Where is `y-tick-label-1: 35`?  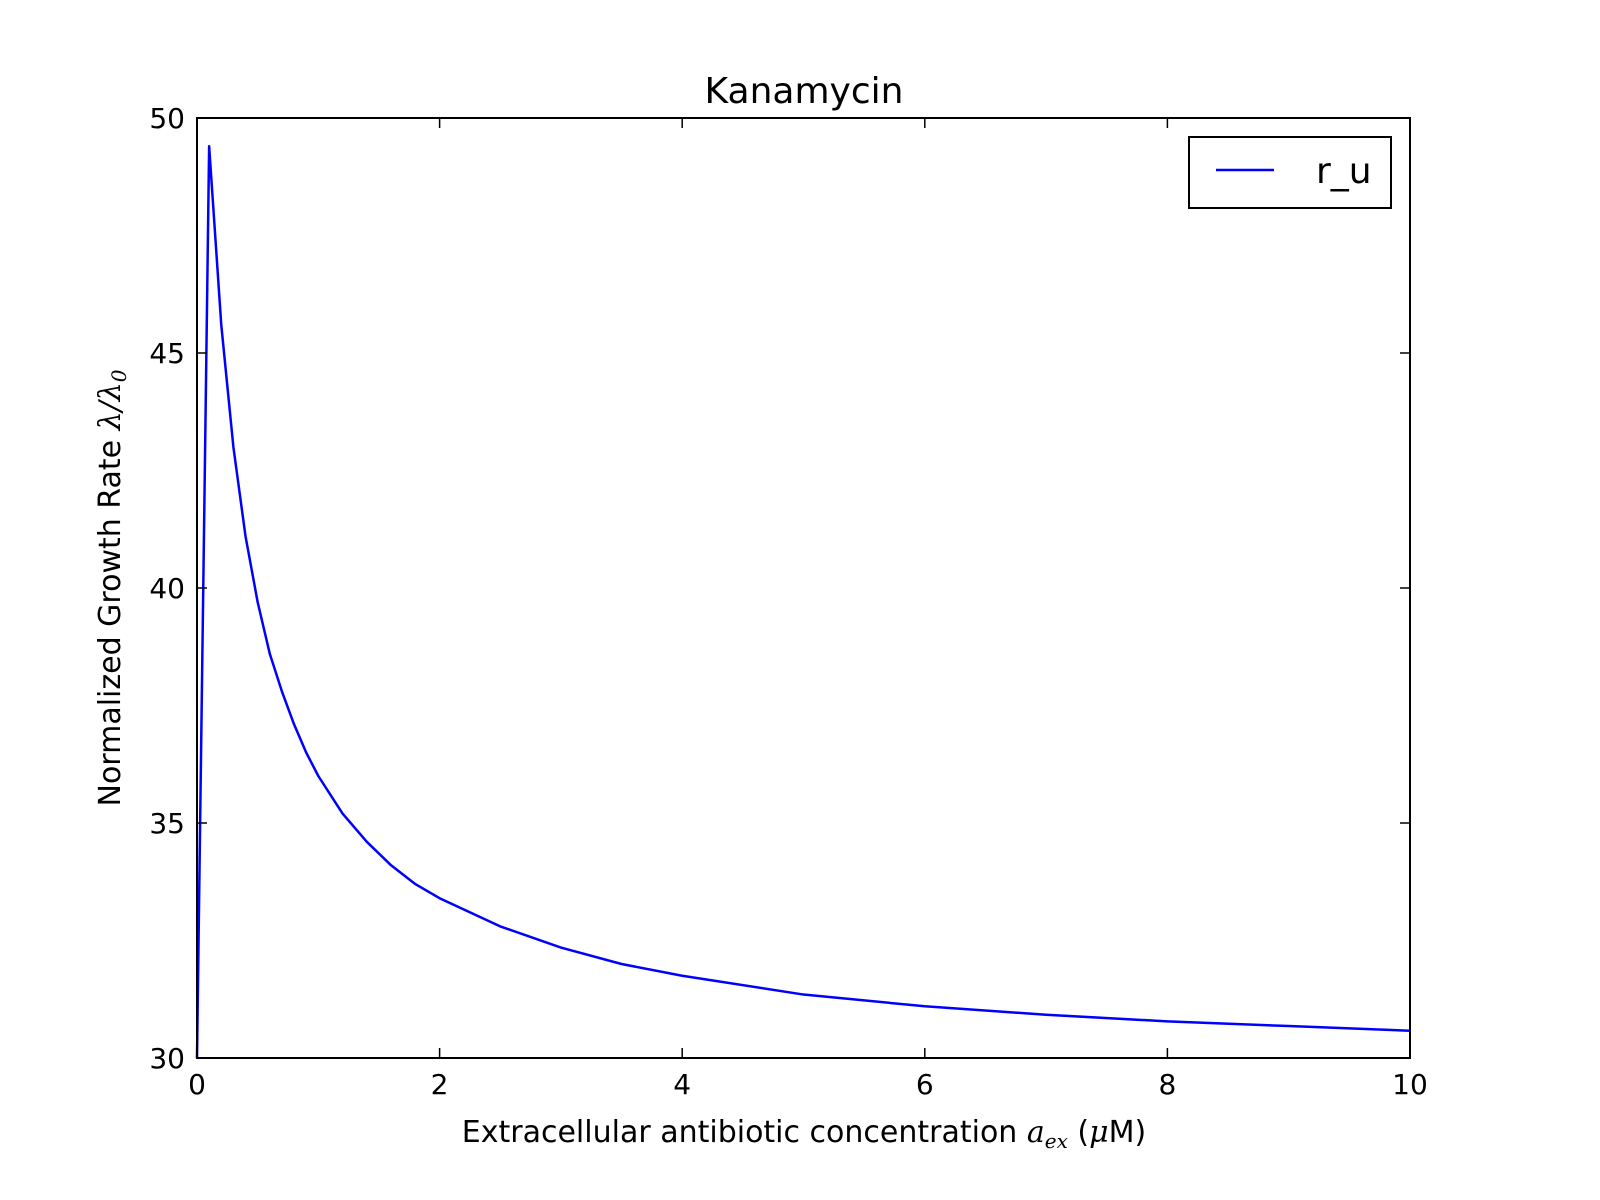 y-tick-label-1: 35 is located at coordinates (167, 823).